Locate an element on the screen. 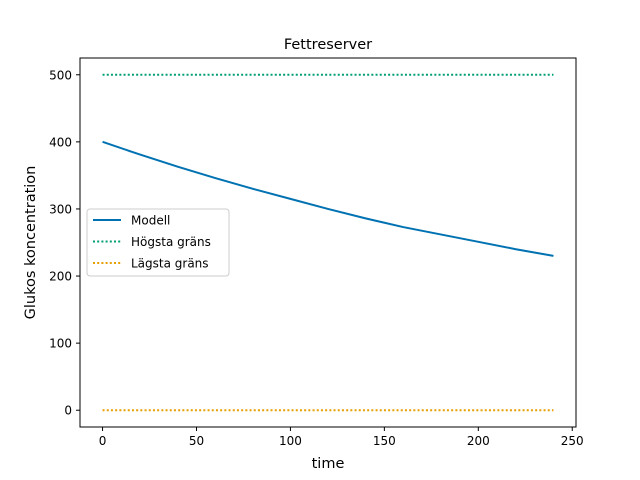 The image size is (640, 480). y-tick-label: 300 is located at coordinates (60, 209).